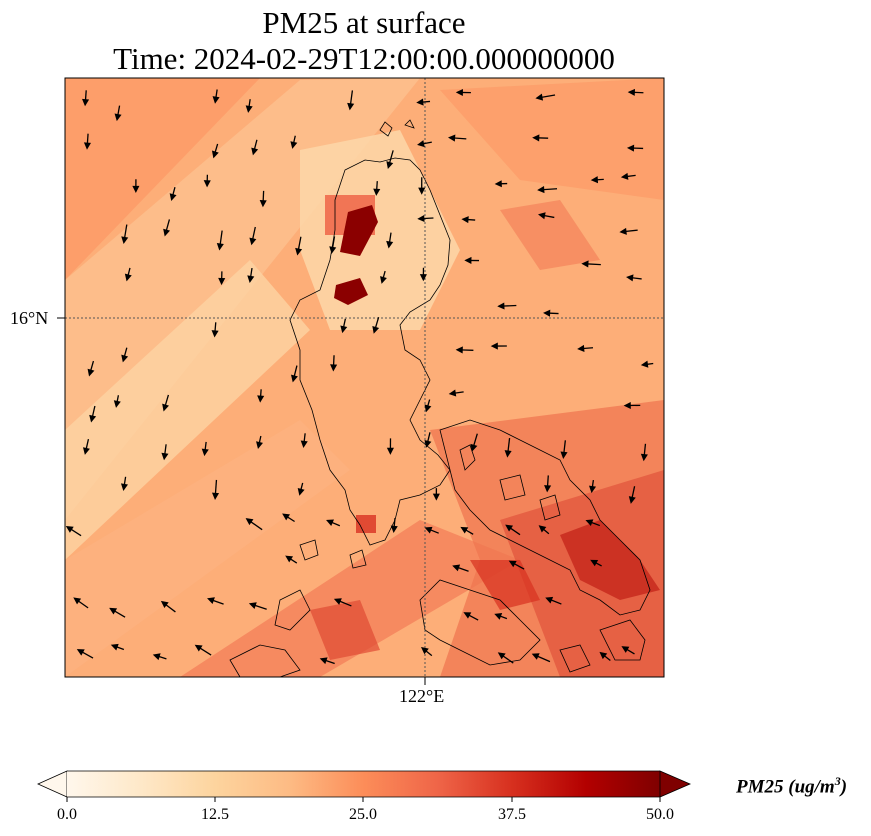 The width and height of the screenshot is (871, 836). What do you see at coordinates (215, 814) in the screenshot?
I see `colorbar-tick-label: 12.5` at bounding box center [215, 814].